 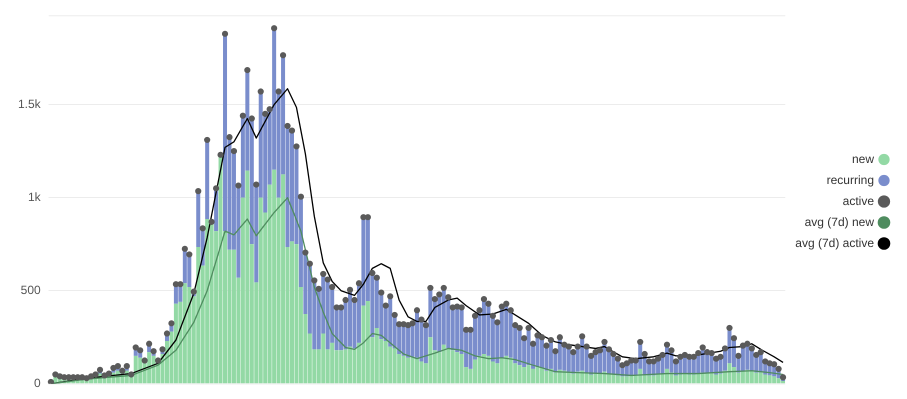 What do you see at coordinates (30, 290) in the screenshot?
I see `y-tick-label: 500` at bounding box center [30, 290].